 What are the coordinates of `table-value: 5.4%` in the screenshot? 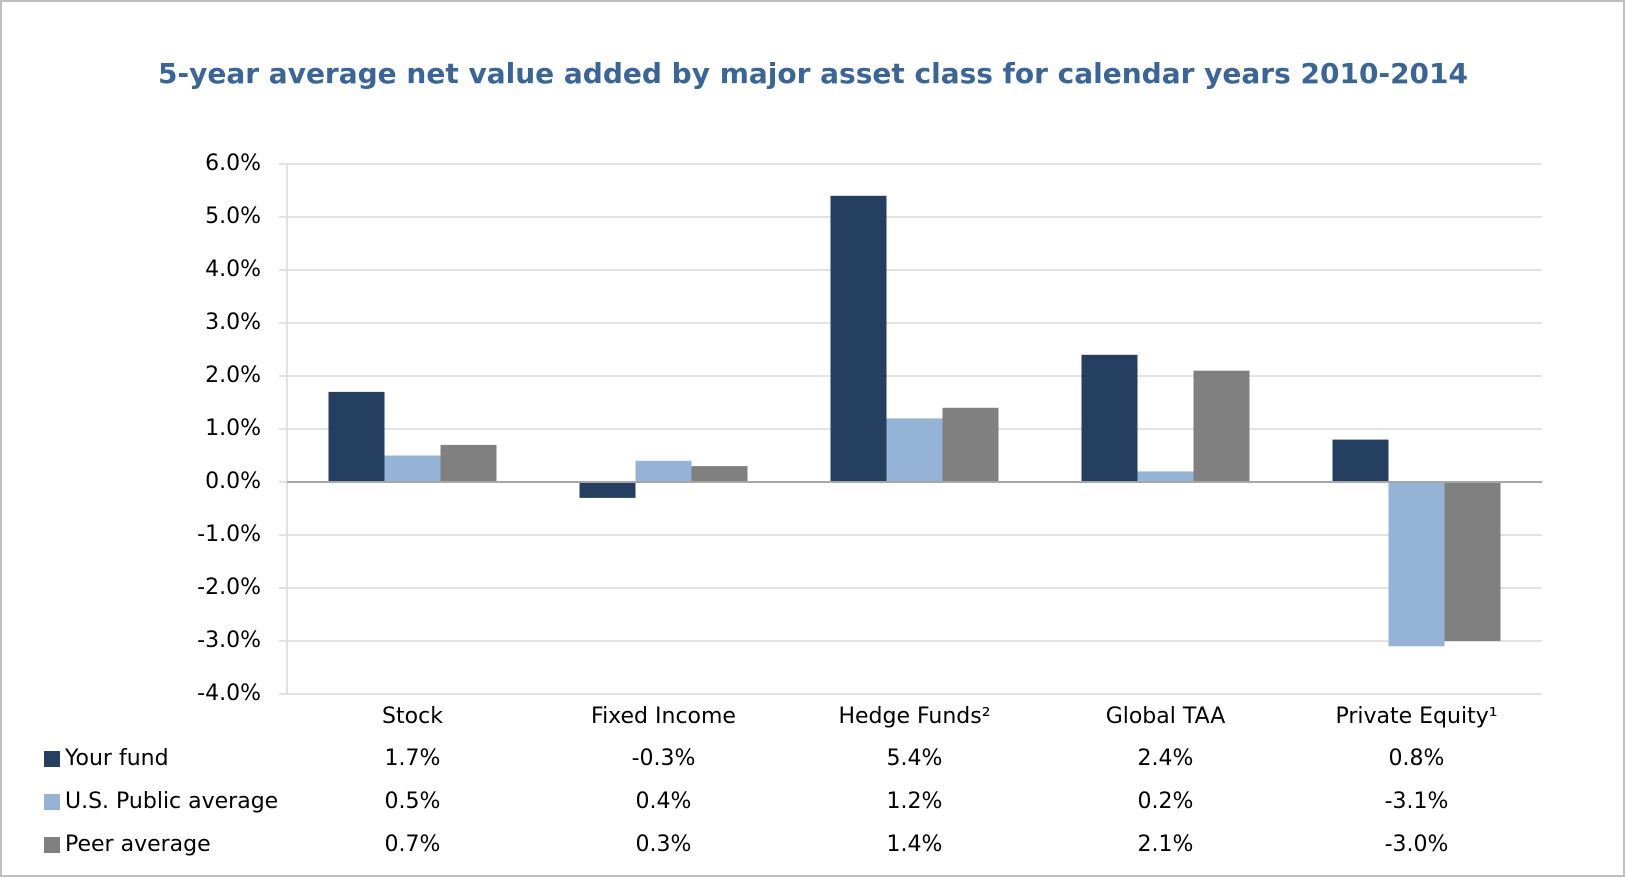 It's located at (915, 758).